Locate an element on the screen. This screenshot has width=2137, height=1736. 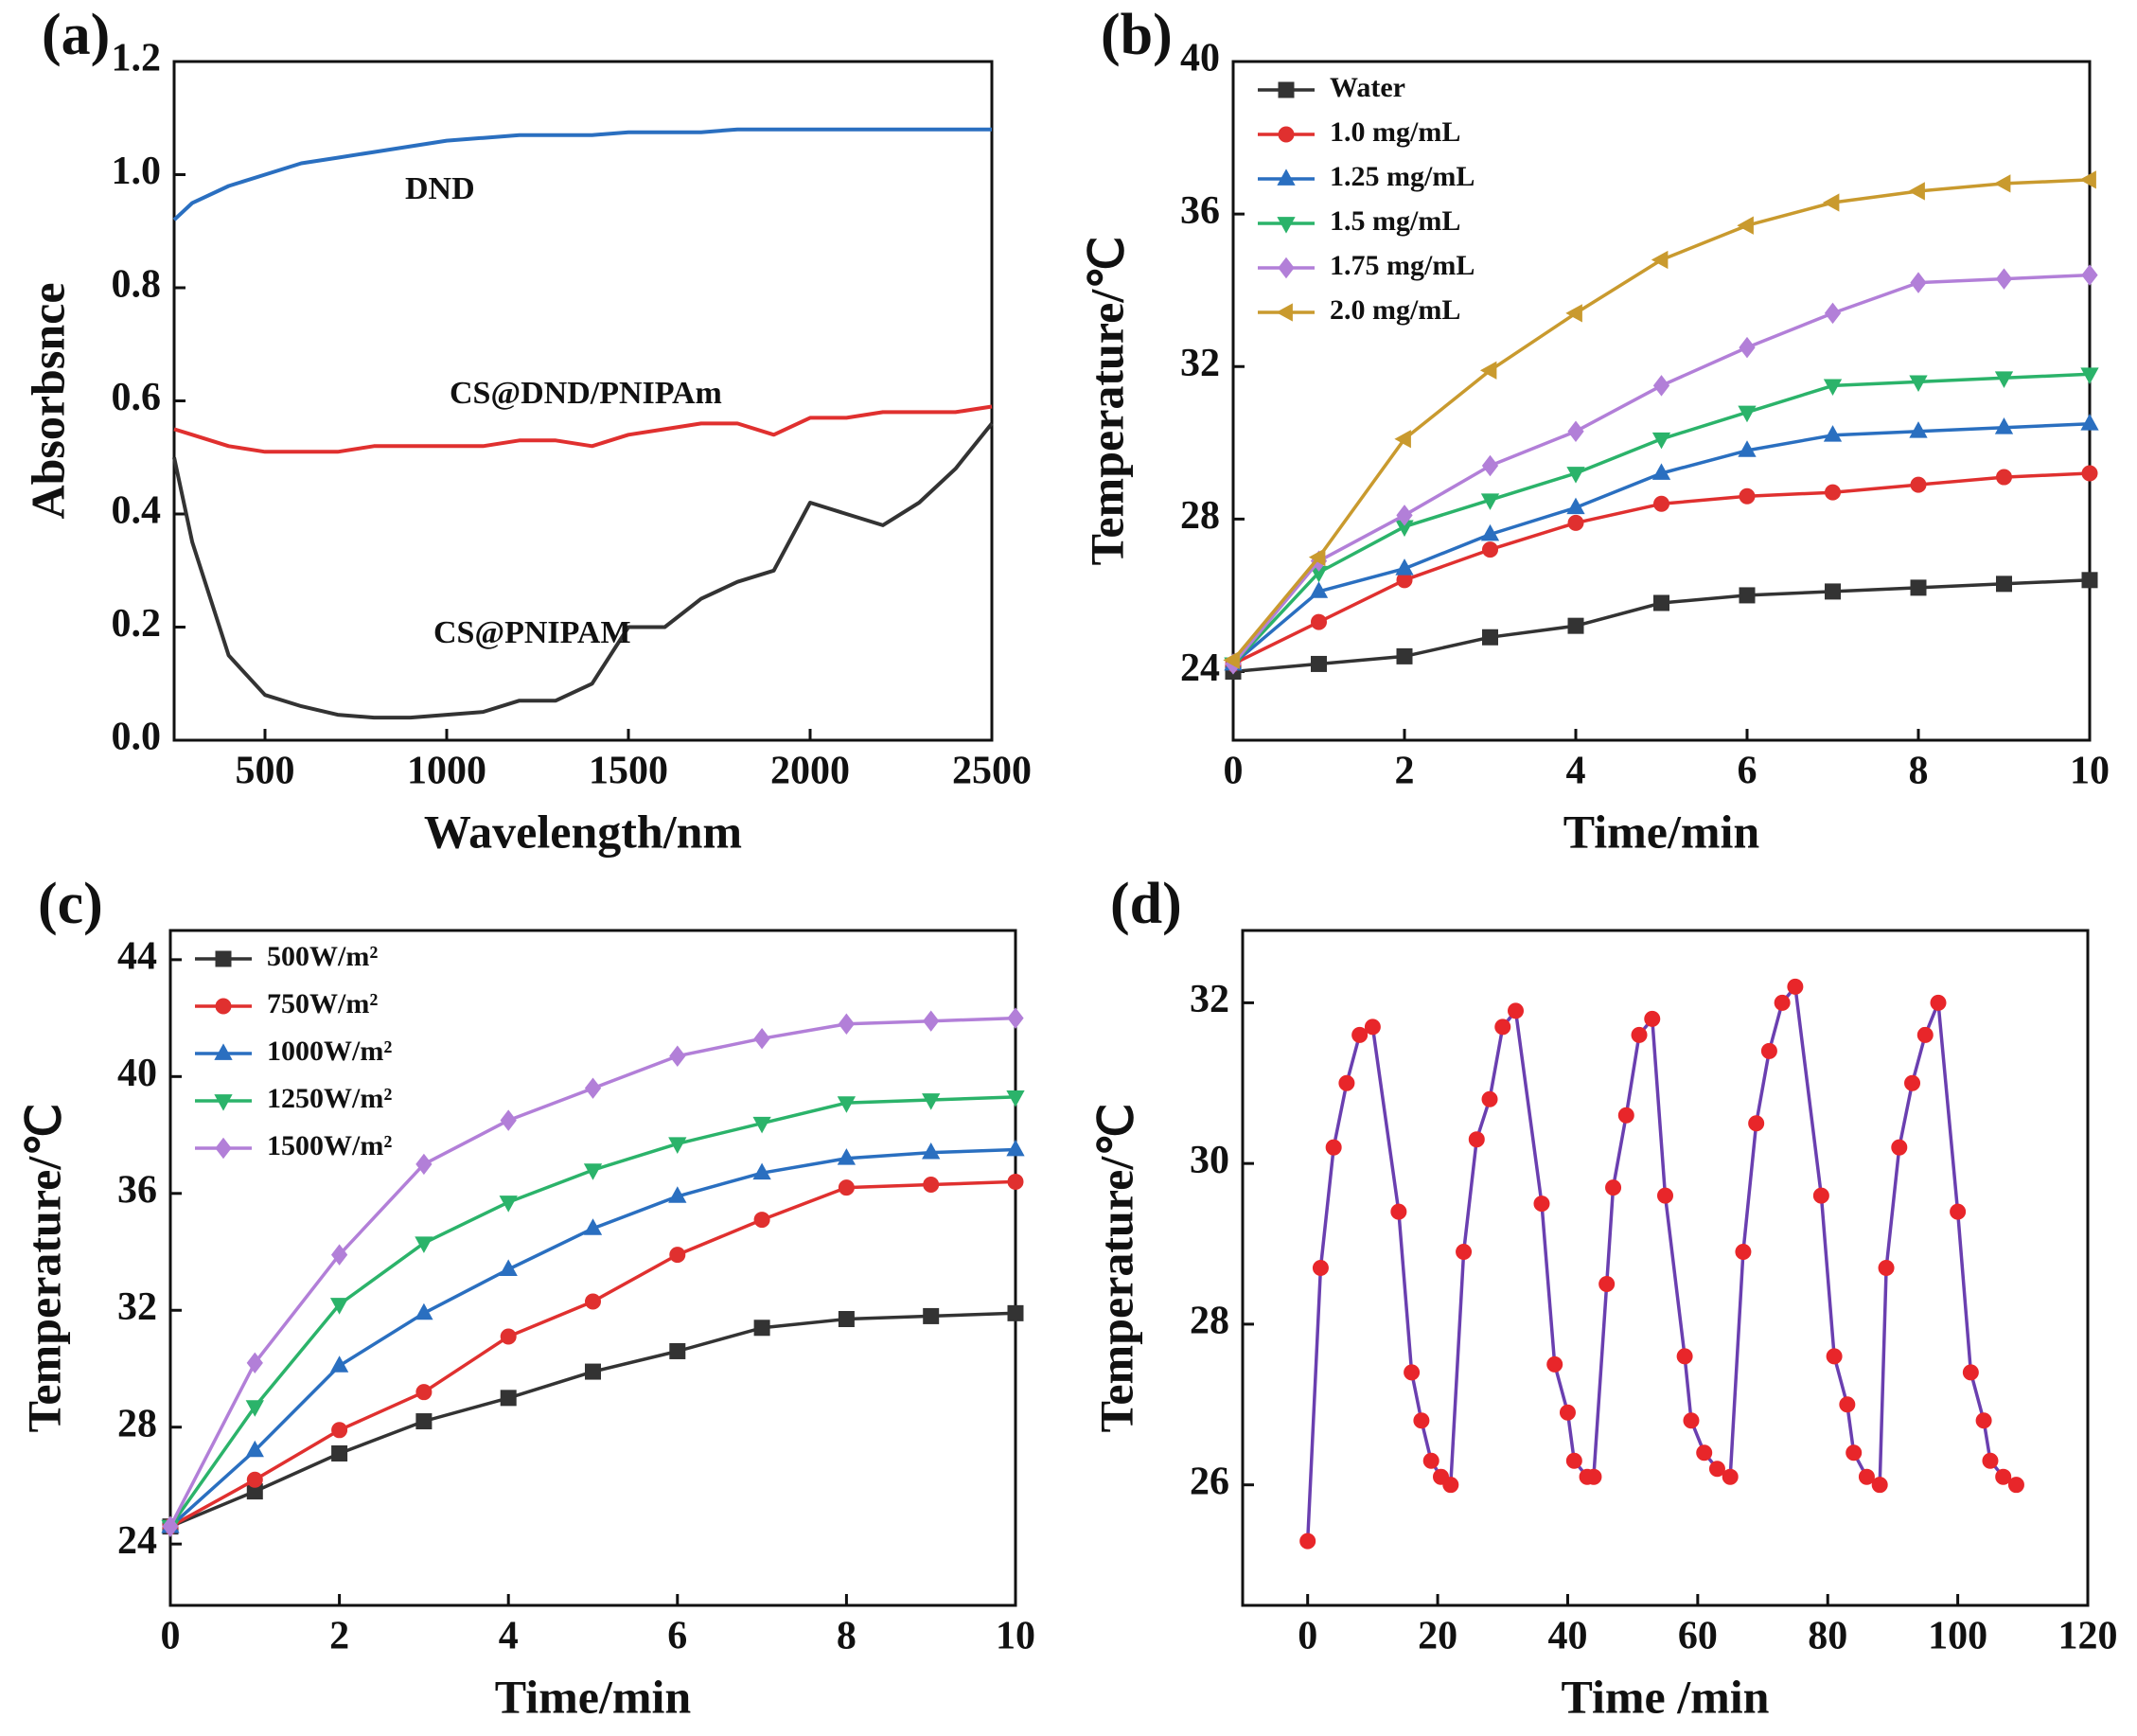
x-tick-label: 120 is located at coordinates (2088, 1636).